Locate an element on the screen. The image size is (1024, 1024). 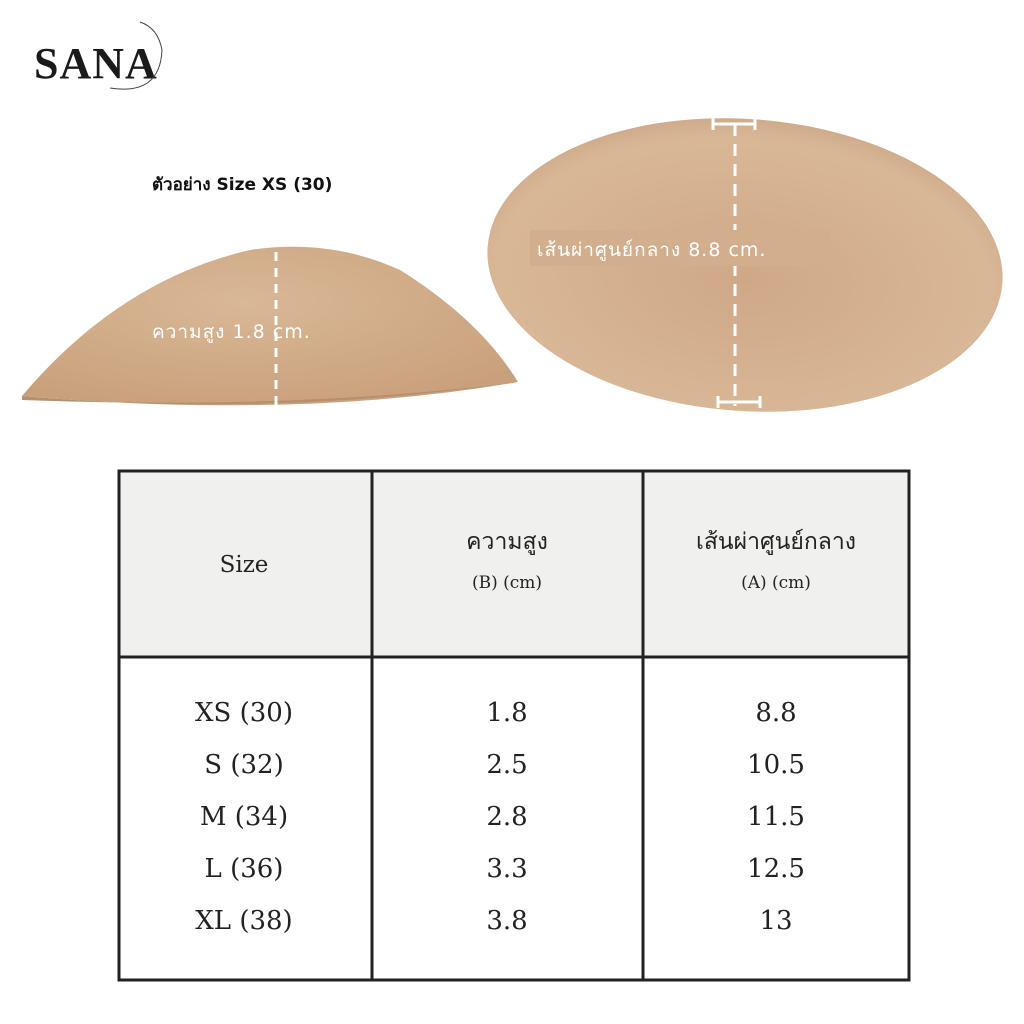
pad-side is located at coordinates (270, 326).